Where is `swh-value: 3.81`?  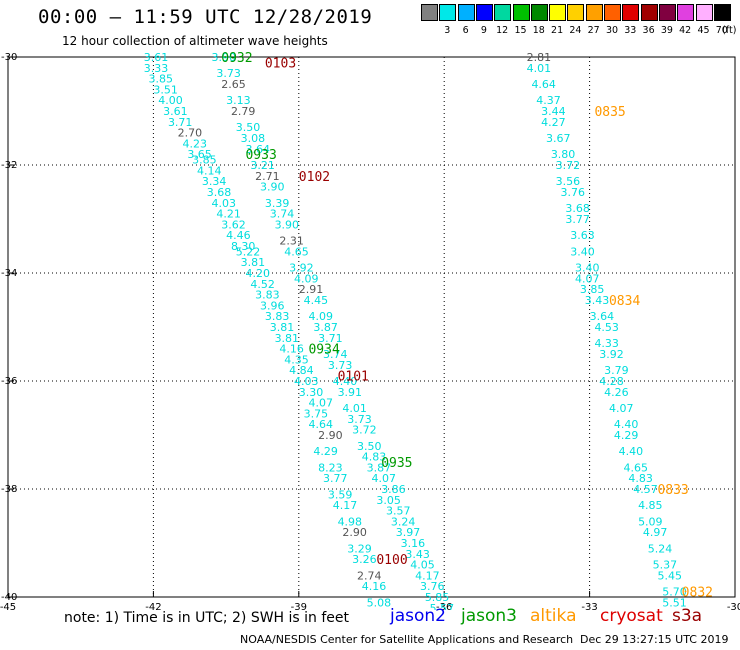 swh-value: 3.81 is located at coordinates (282, 327).